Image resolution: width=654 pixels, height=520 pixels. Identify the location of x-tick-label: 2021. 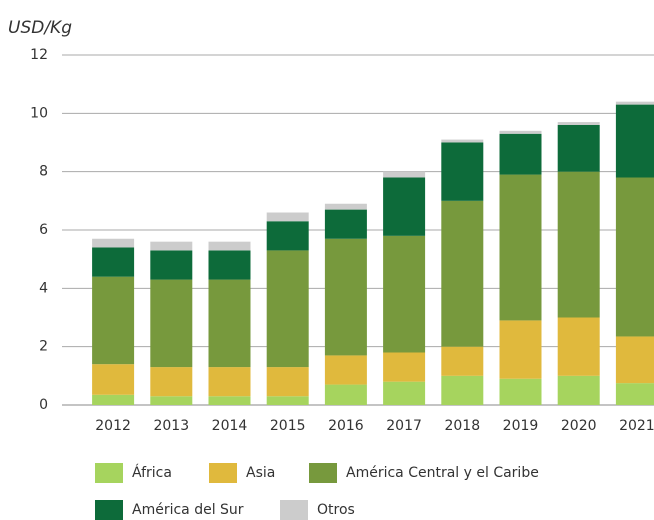
(636, 426).